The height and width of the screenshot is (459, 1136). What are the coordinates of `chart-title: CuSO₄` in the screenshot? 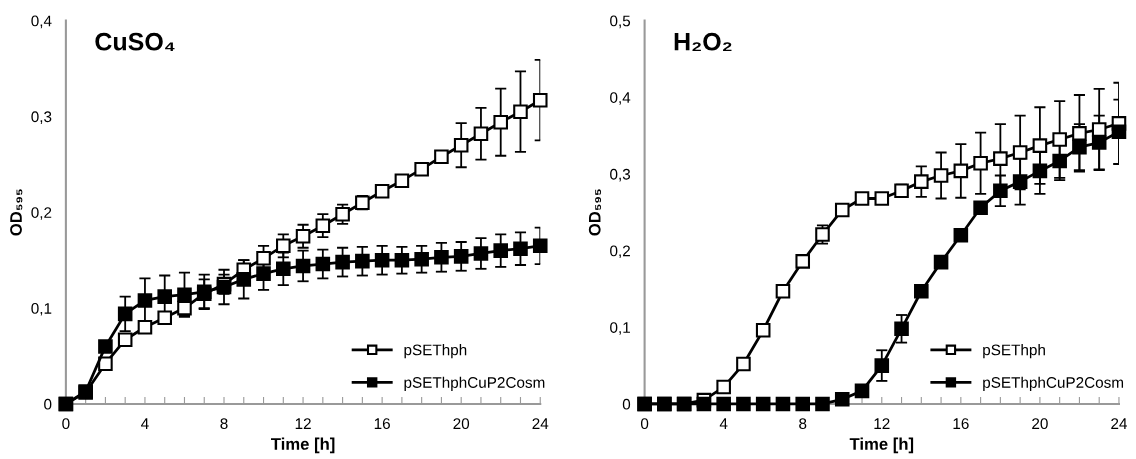 It's located at (135, 42).